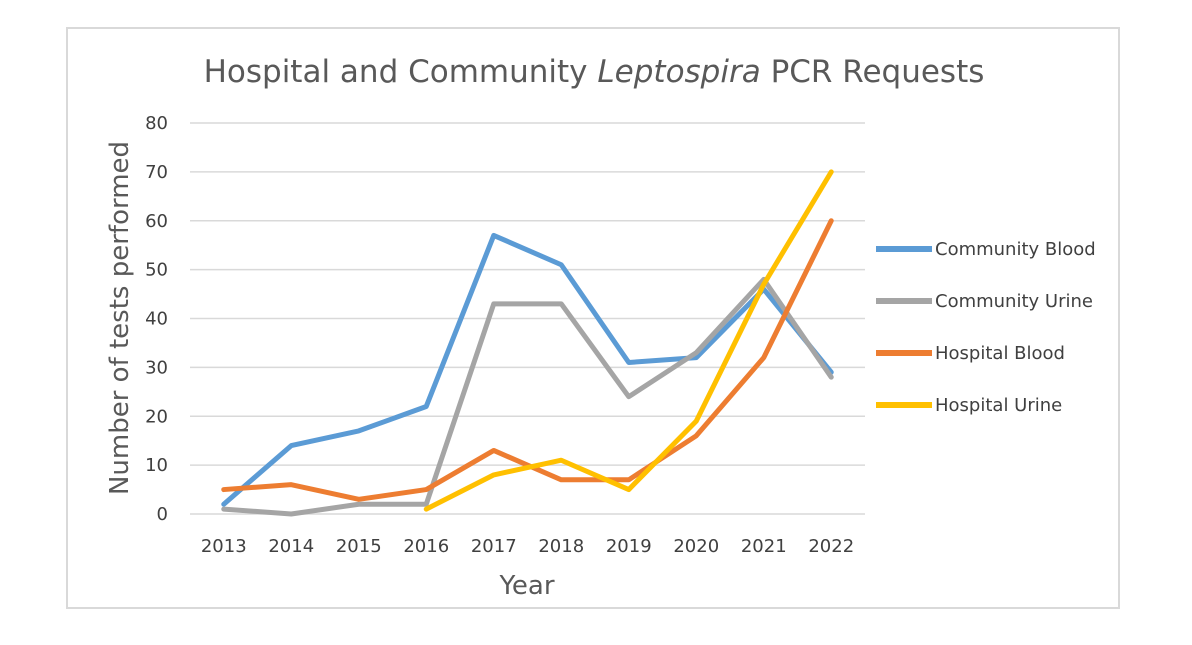  I want to click on x-tick-label: 2020, so click(696, 546).